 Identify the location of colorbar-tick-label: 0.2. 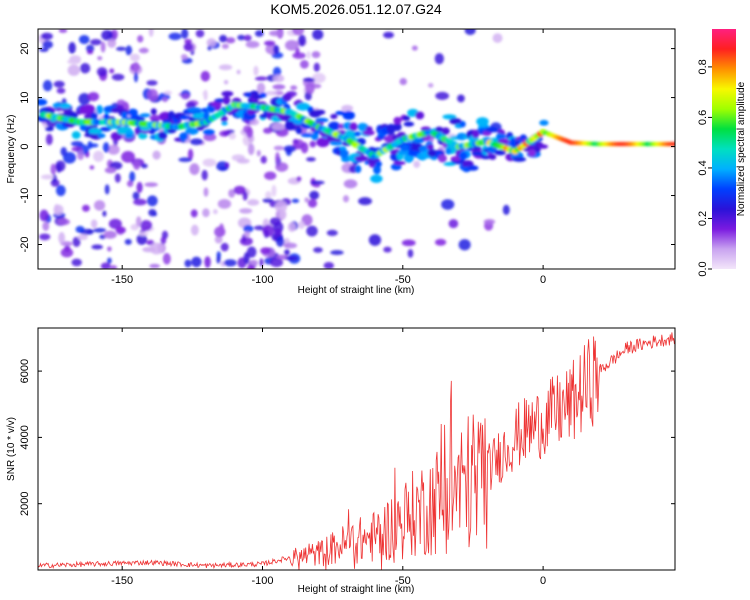
(703, 218).